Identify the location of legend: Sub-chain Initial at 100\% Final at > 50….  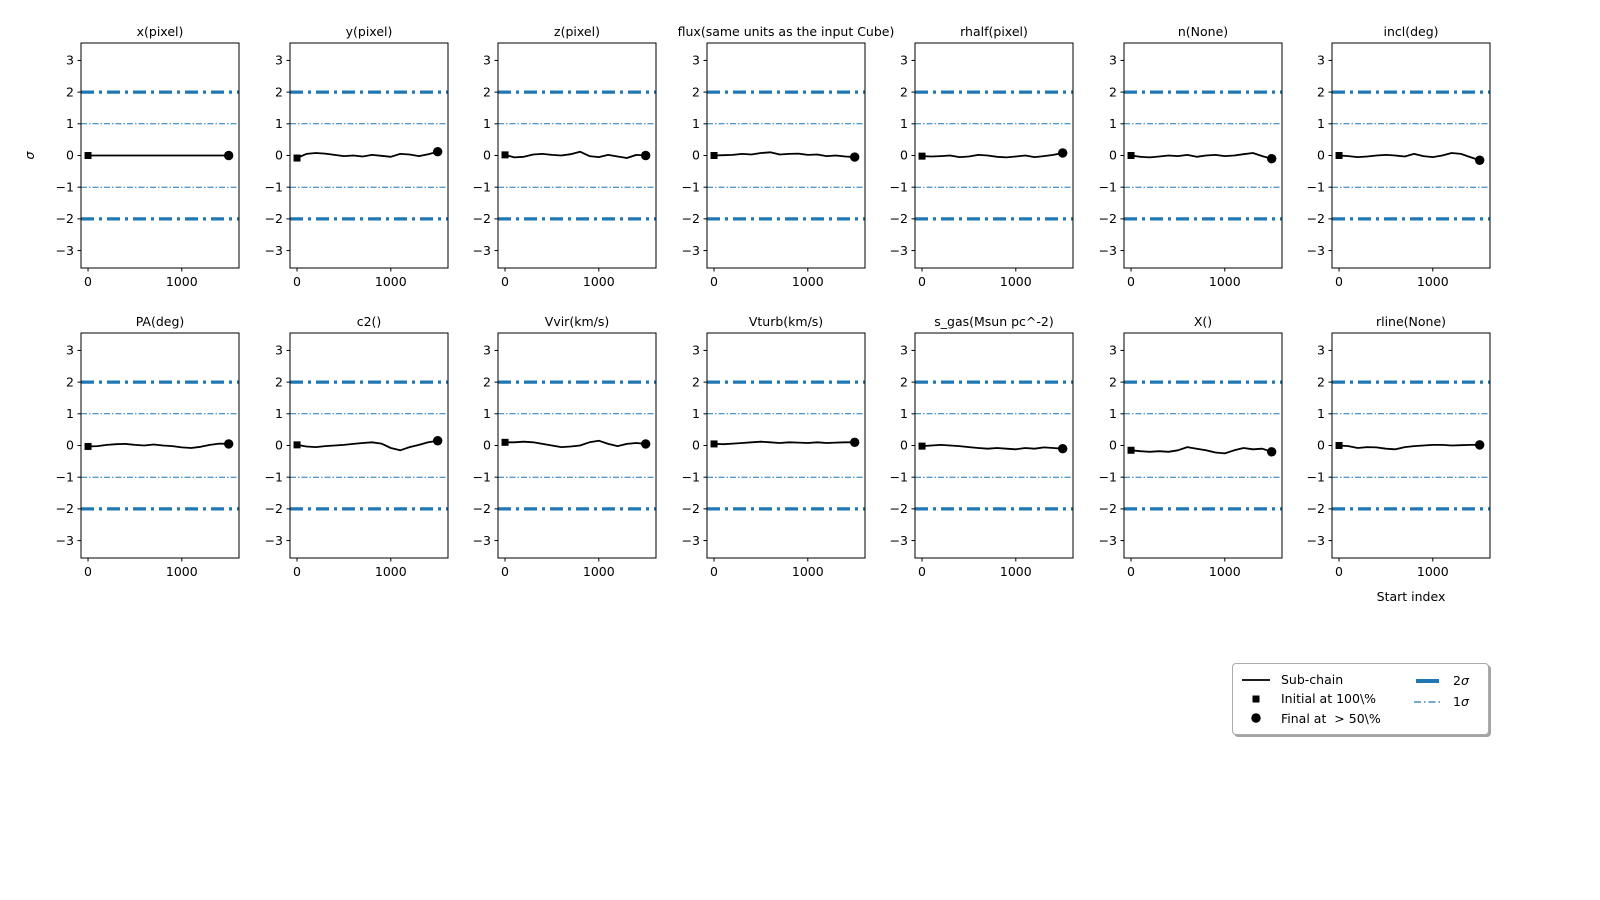
(1360, 699).